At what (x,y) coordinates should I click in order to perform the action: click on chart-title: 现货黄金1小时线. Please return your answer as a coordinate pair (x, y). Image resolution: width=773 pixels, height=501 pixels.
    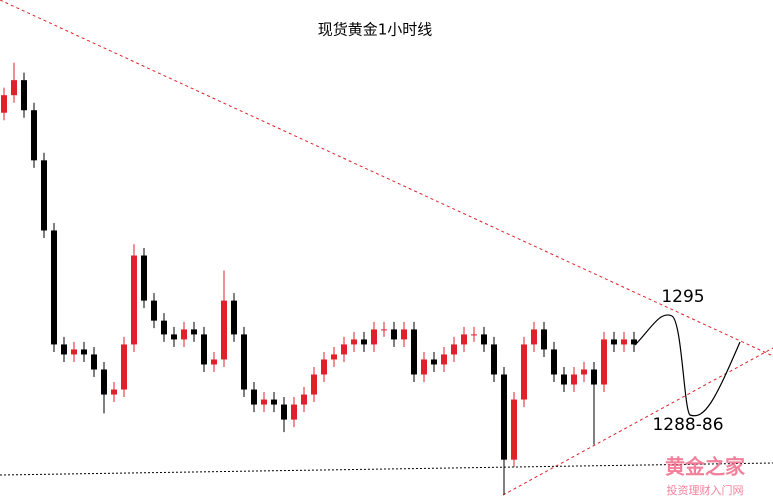
    Looking at the image, I should click on (375, 30).